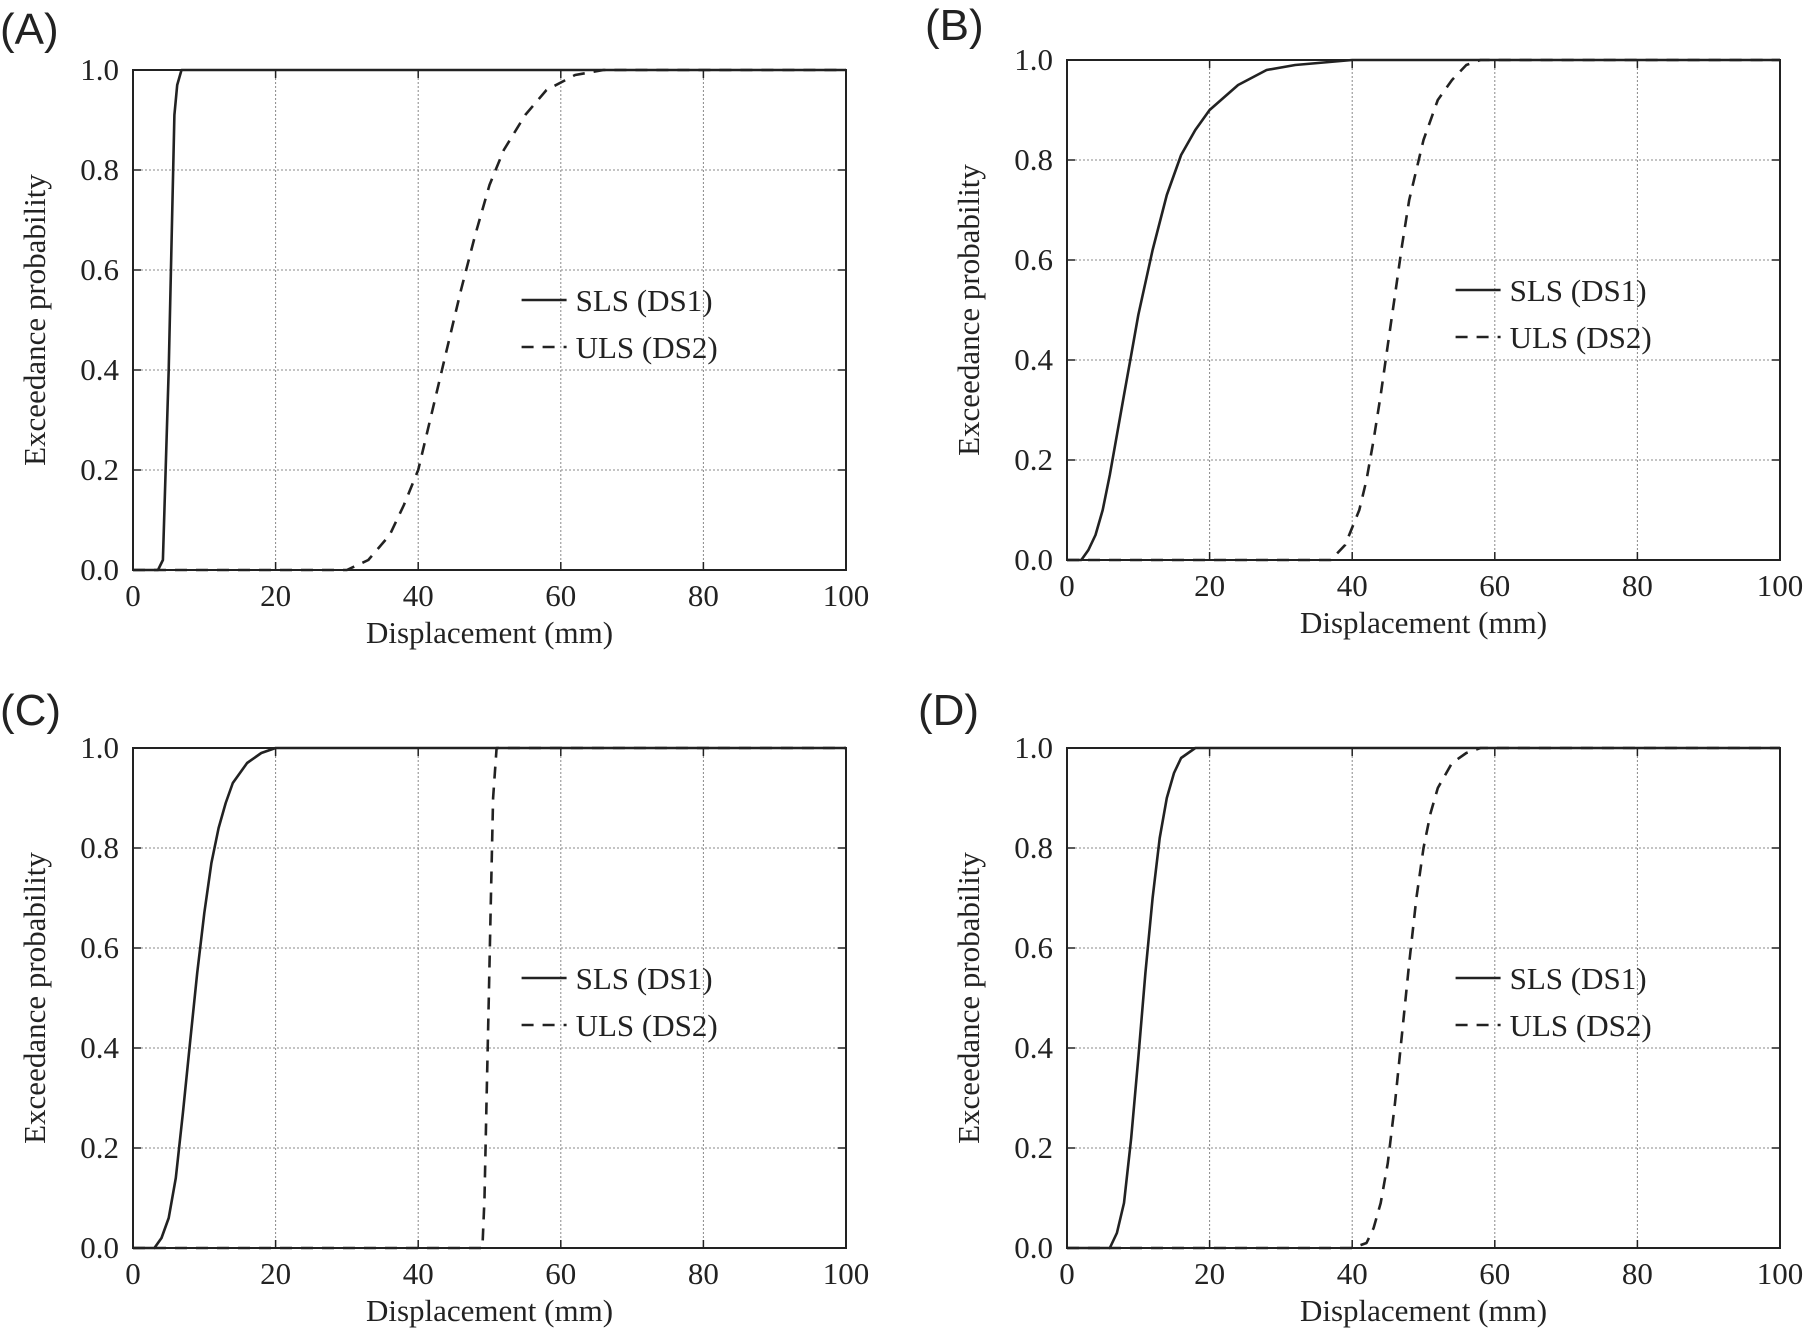 The image size is (1810, 1337). What do you see at coordinates (954, 25) in the screenshot?
I see `panel-label: (B)` at bounding box center [954, 25].